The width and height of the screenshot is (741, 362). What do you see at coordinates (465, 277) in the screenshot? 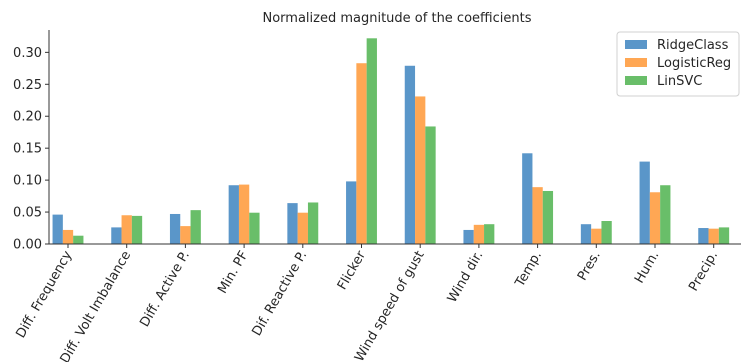
I see `x-tick-label: Wind dir.` at bounding box center [465, 277].